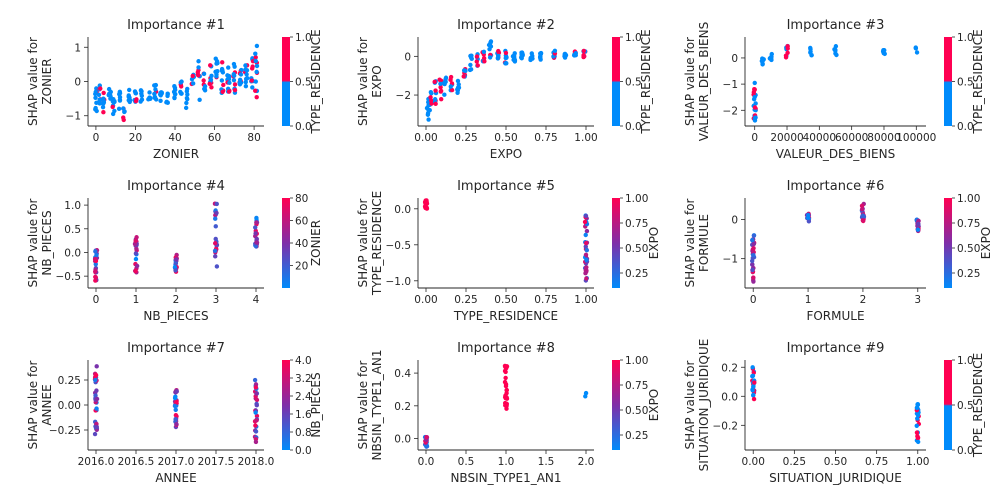  I want to click on x-tick-label: 0.50, so click(505, 300).